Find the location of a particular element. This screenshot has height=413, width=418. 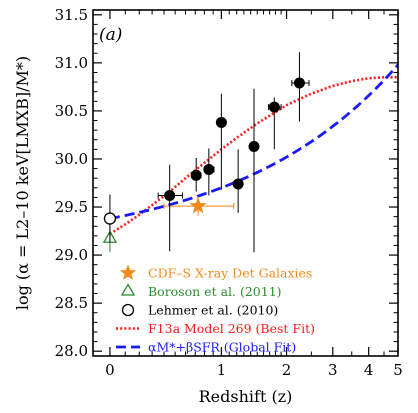

x-tick-label: 4 is located at coordinates (369, 370).